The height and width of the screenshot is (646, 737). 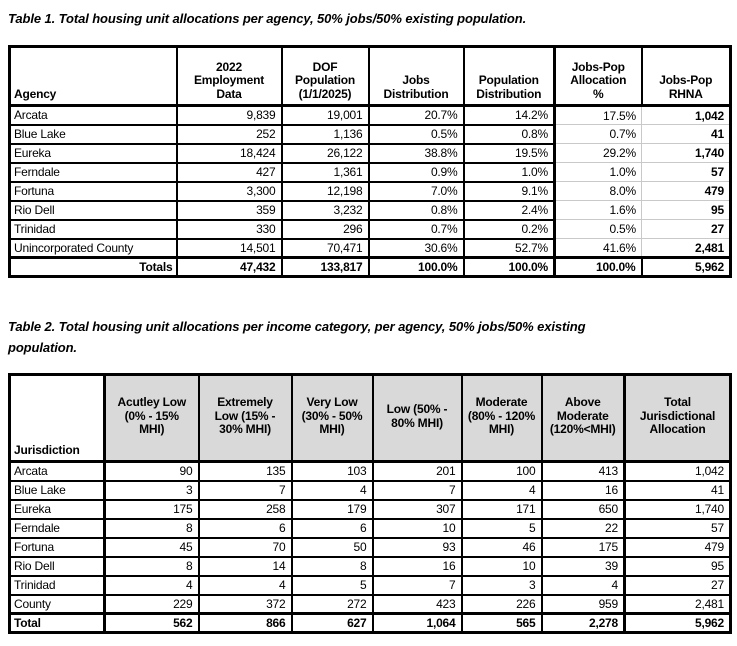 What do you see at coordinates (151, 490) in the screenshot?
I see `cell: 3` at bounding box center [151, 490].